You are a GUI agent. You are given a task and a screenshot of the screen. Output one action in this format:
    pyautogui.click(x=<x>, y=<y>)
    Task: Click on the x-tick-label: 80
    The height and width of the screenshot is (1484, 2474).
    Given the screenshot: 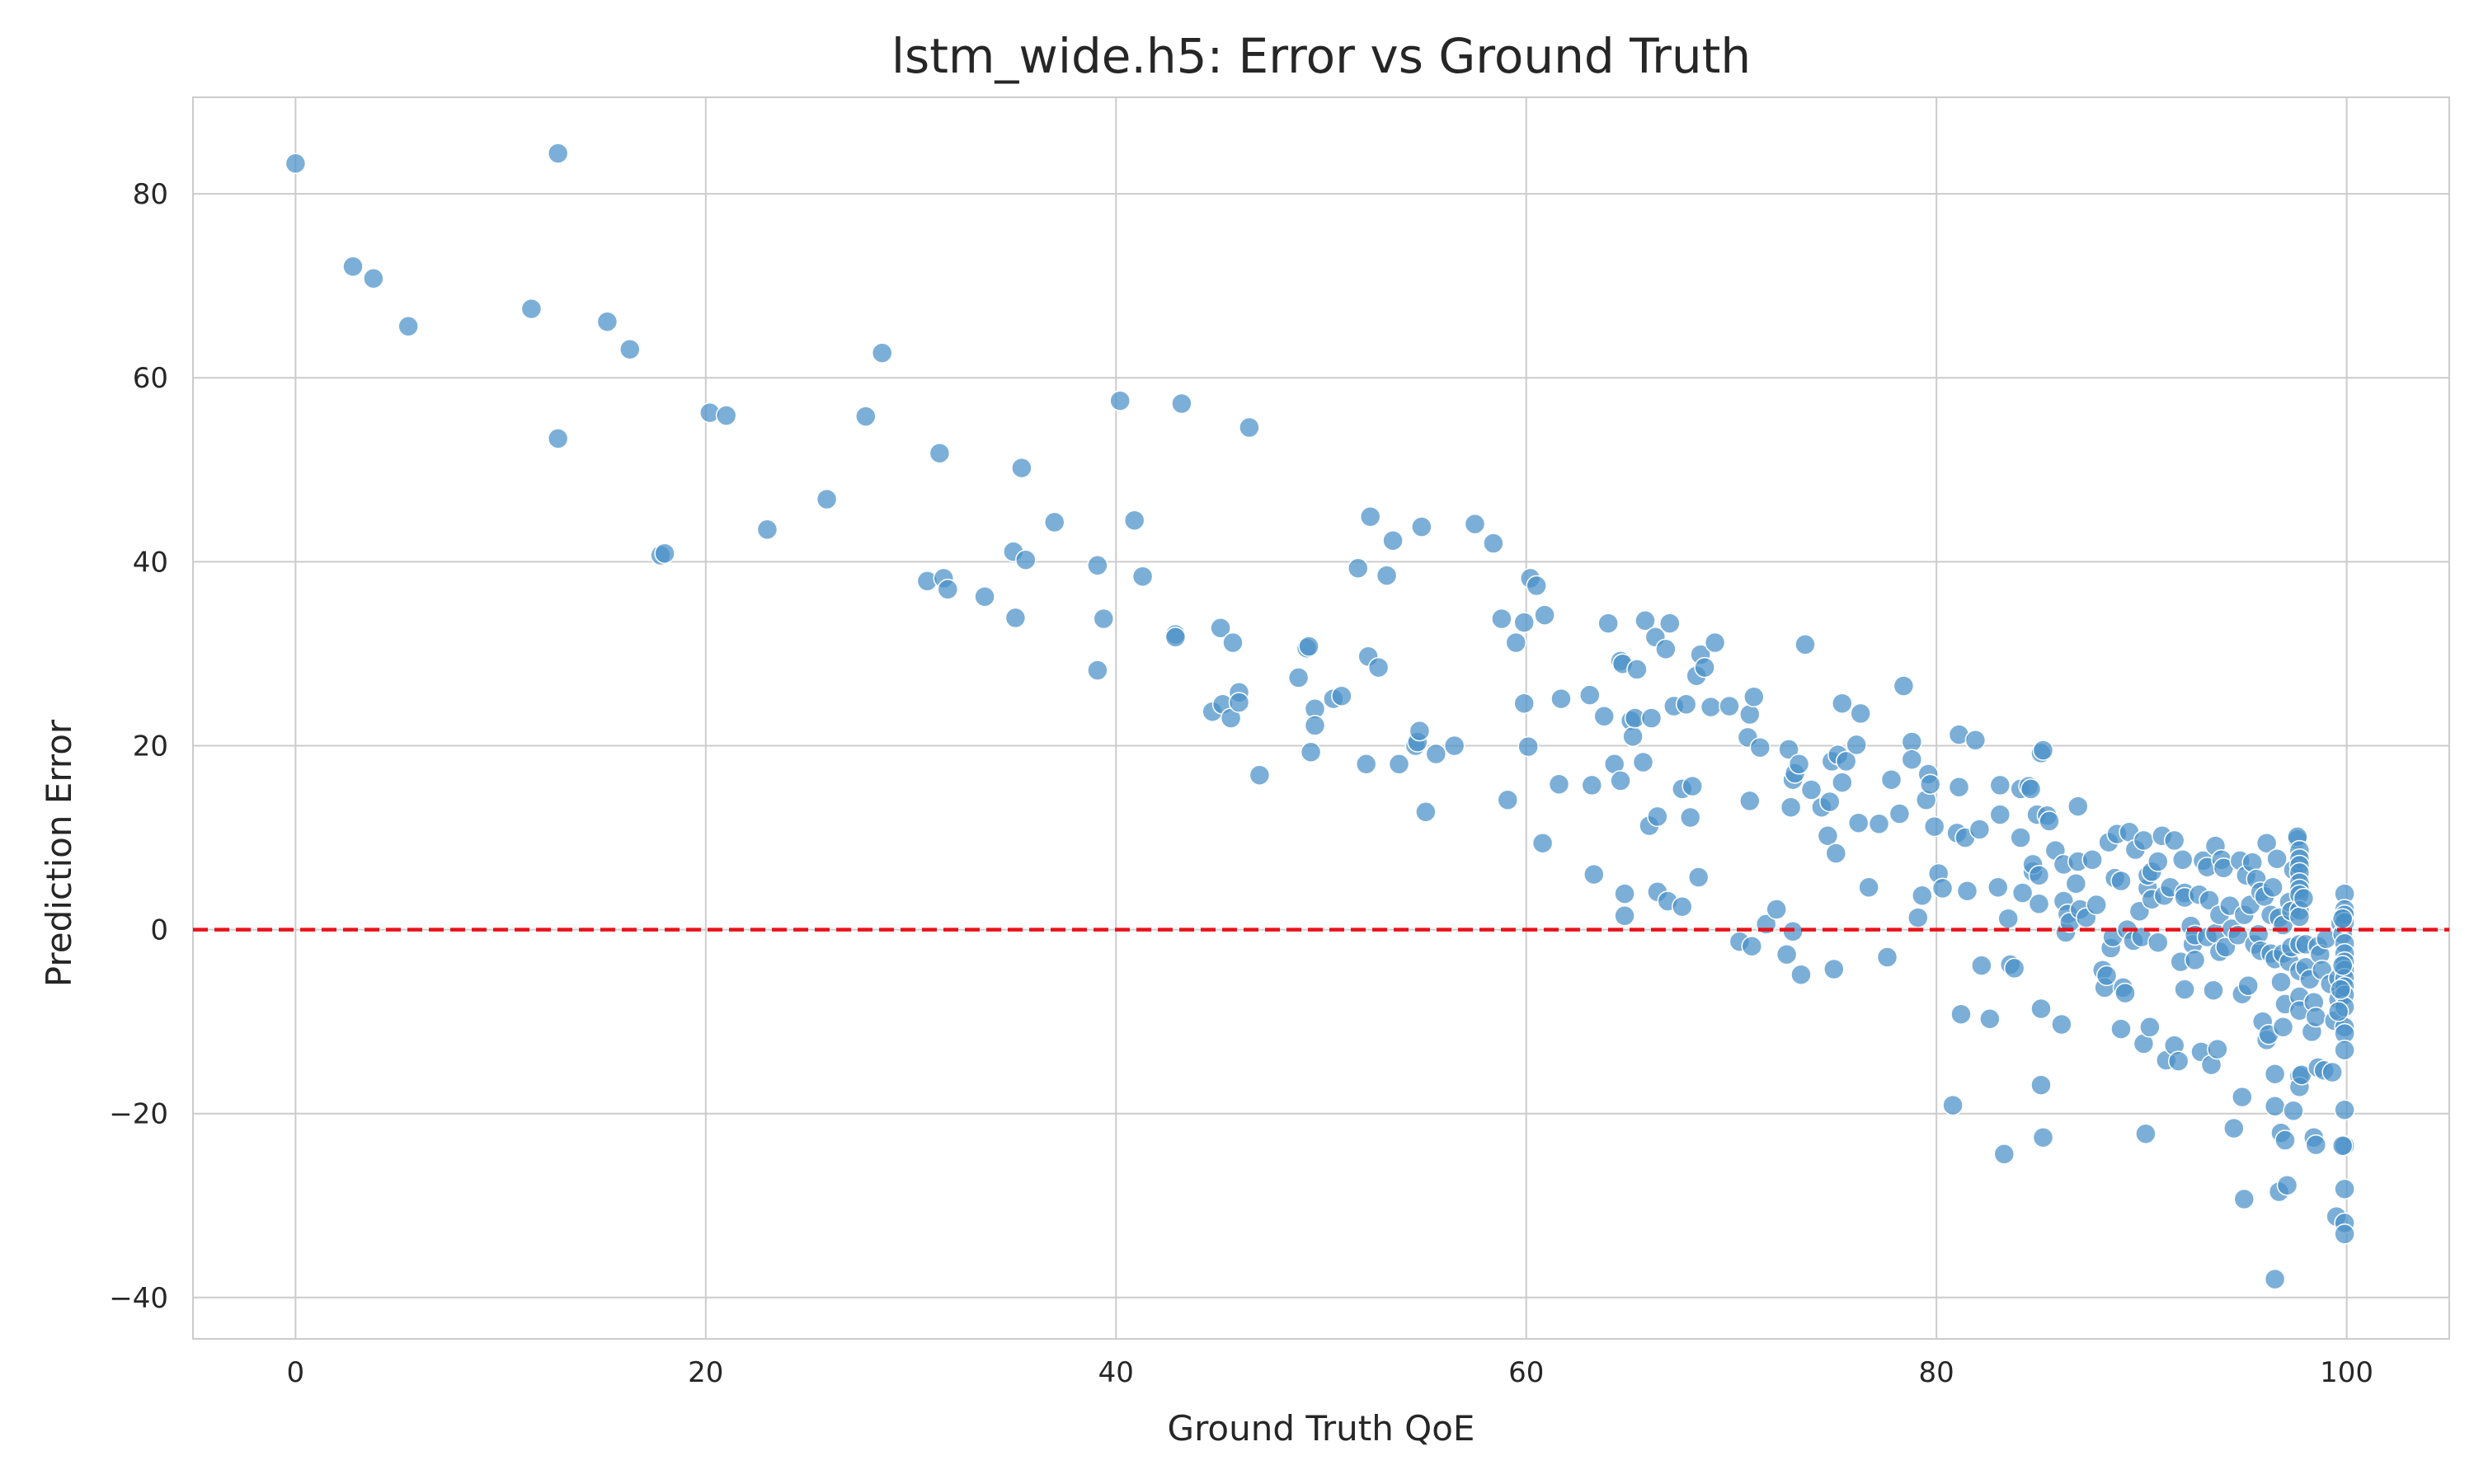 What is the action you would take?
    pyautogui.click(x=1936, y=1372)
    